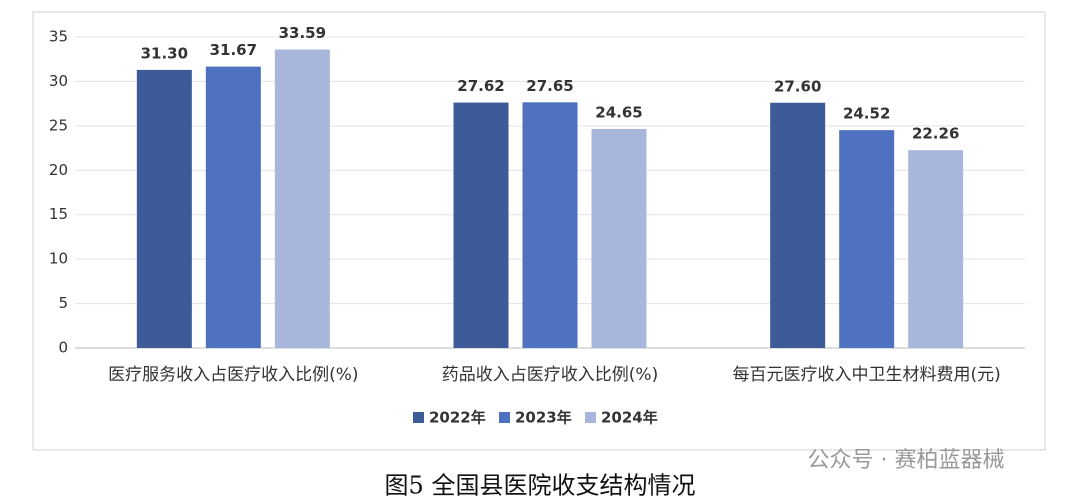  What do you see at coordinates (550, 375) in the screenshot?
I see `x-tick-label: 药品收入占医疗收入比例(%)` at bounding box center [550, 375].